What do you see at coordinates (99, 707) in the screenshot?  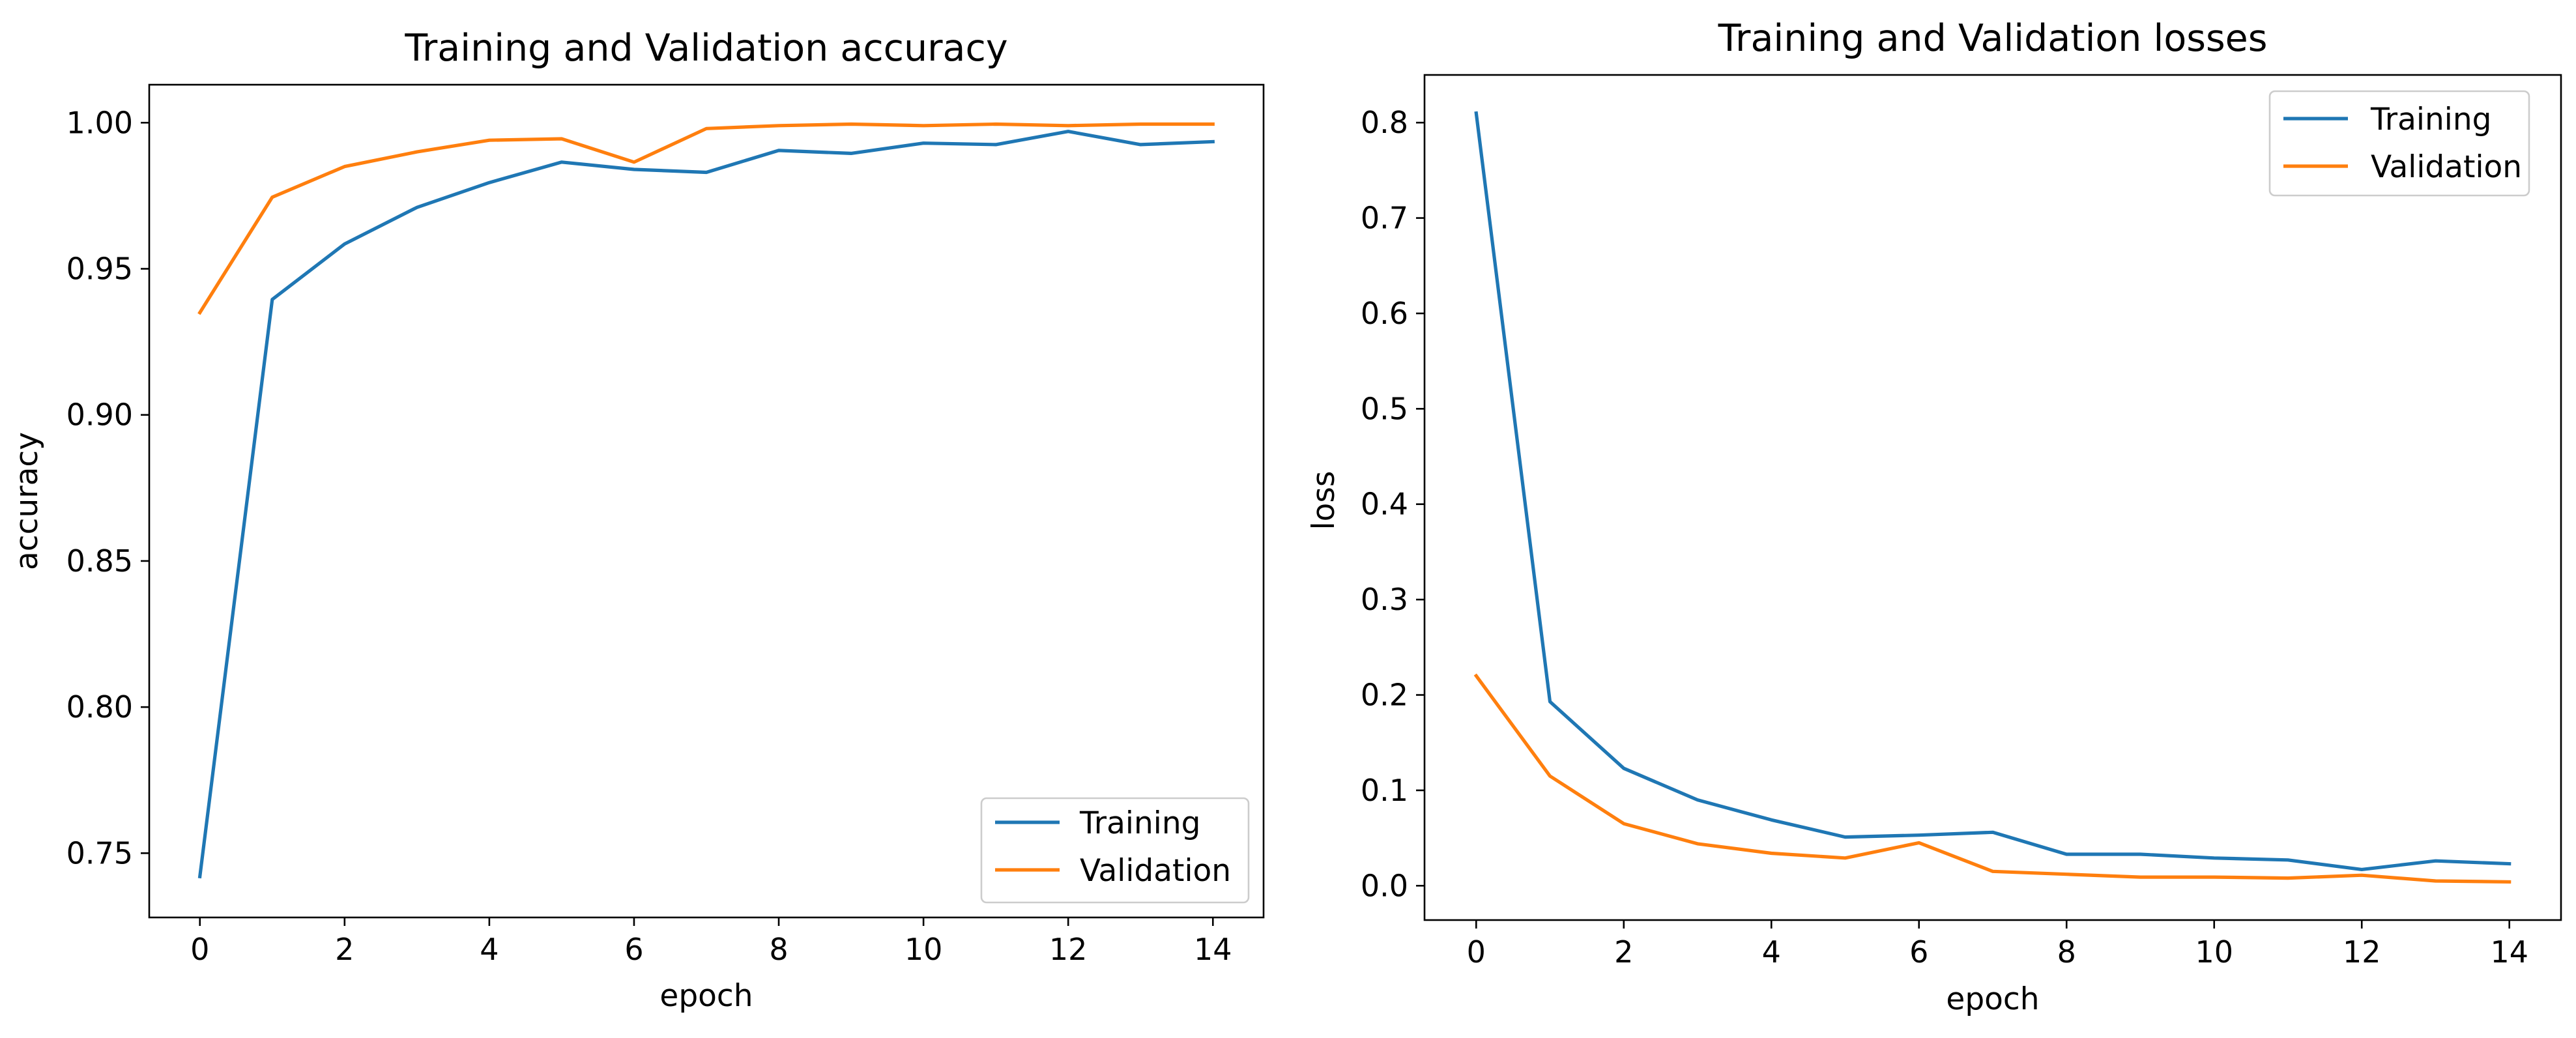 I see `accuracy-y-tick-label: 0.80` at bounding box center [99, 707].